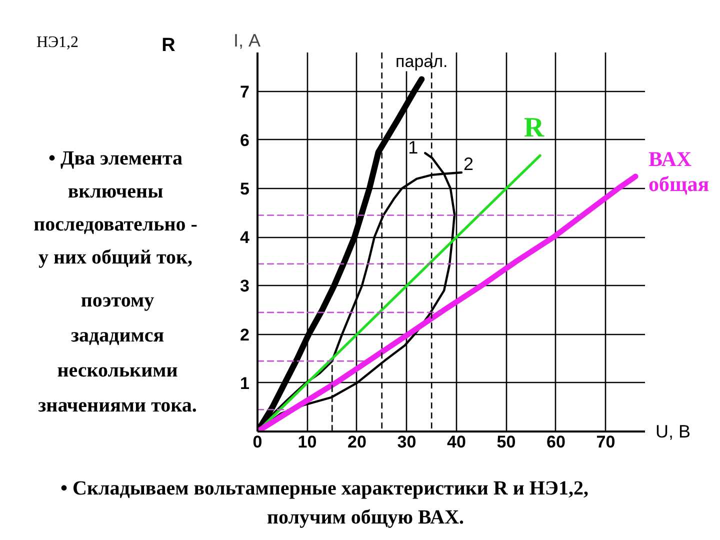  What do you see at coordinates (506, 442) in the screenshot?
I see `x-tick-label: 50` at bounding box center [506, 442].